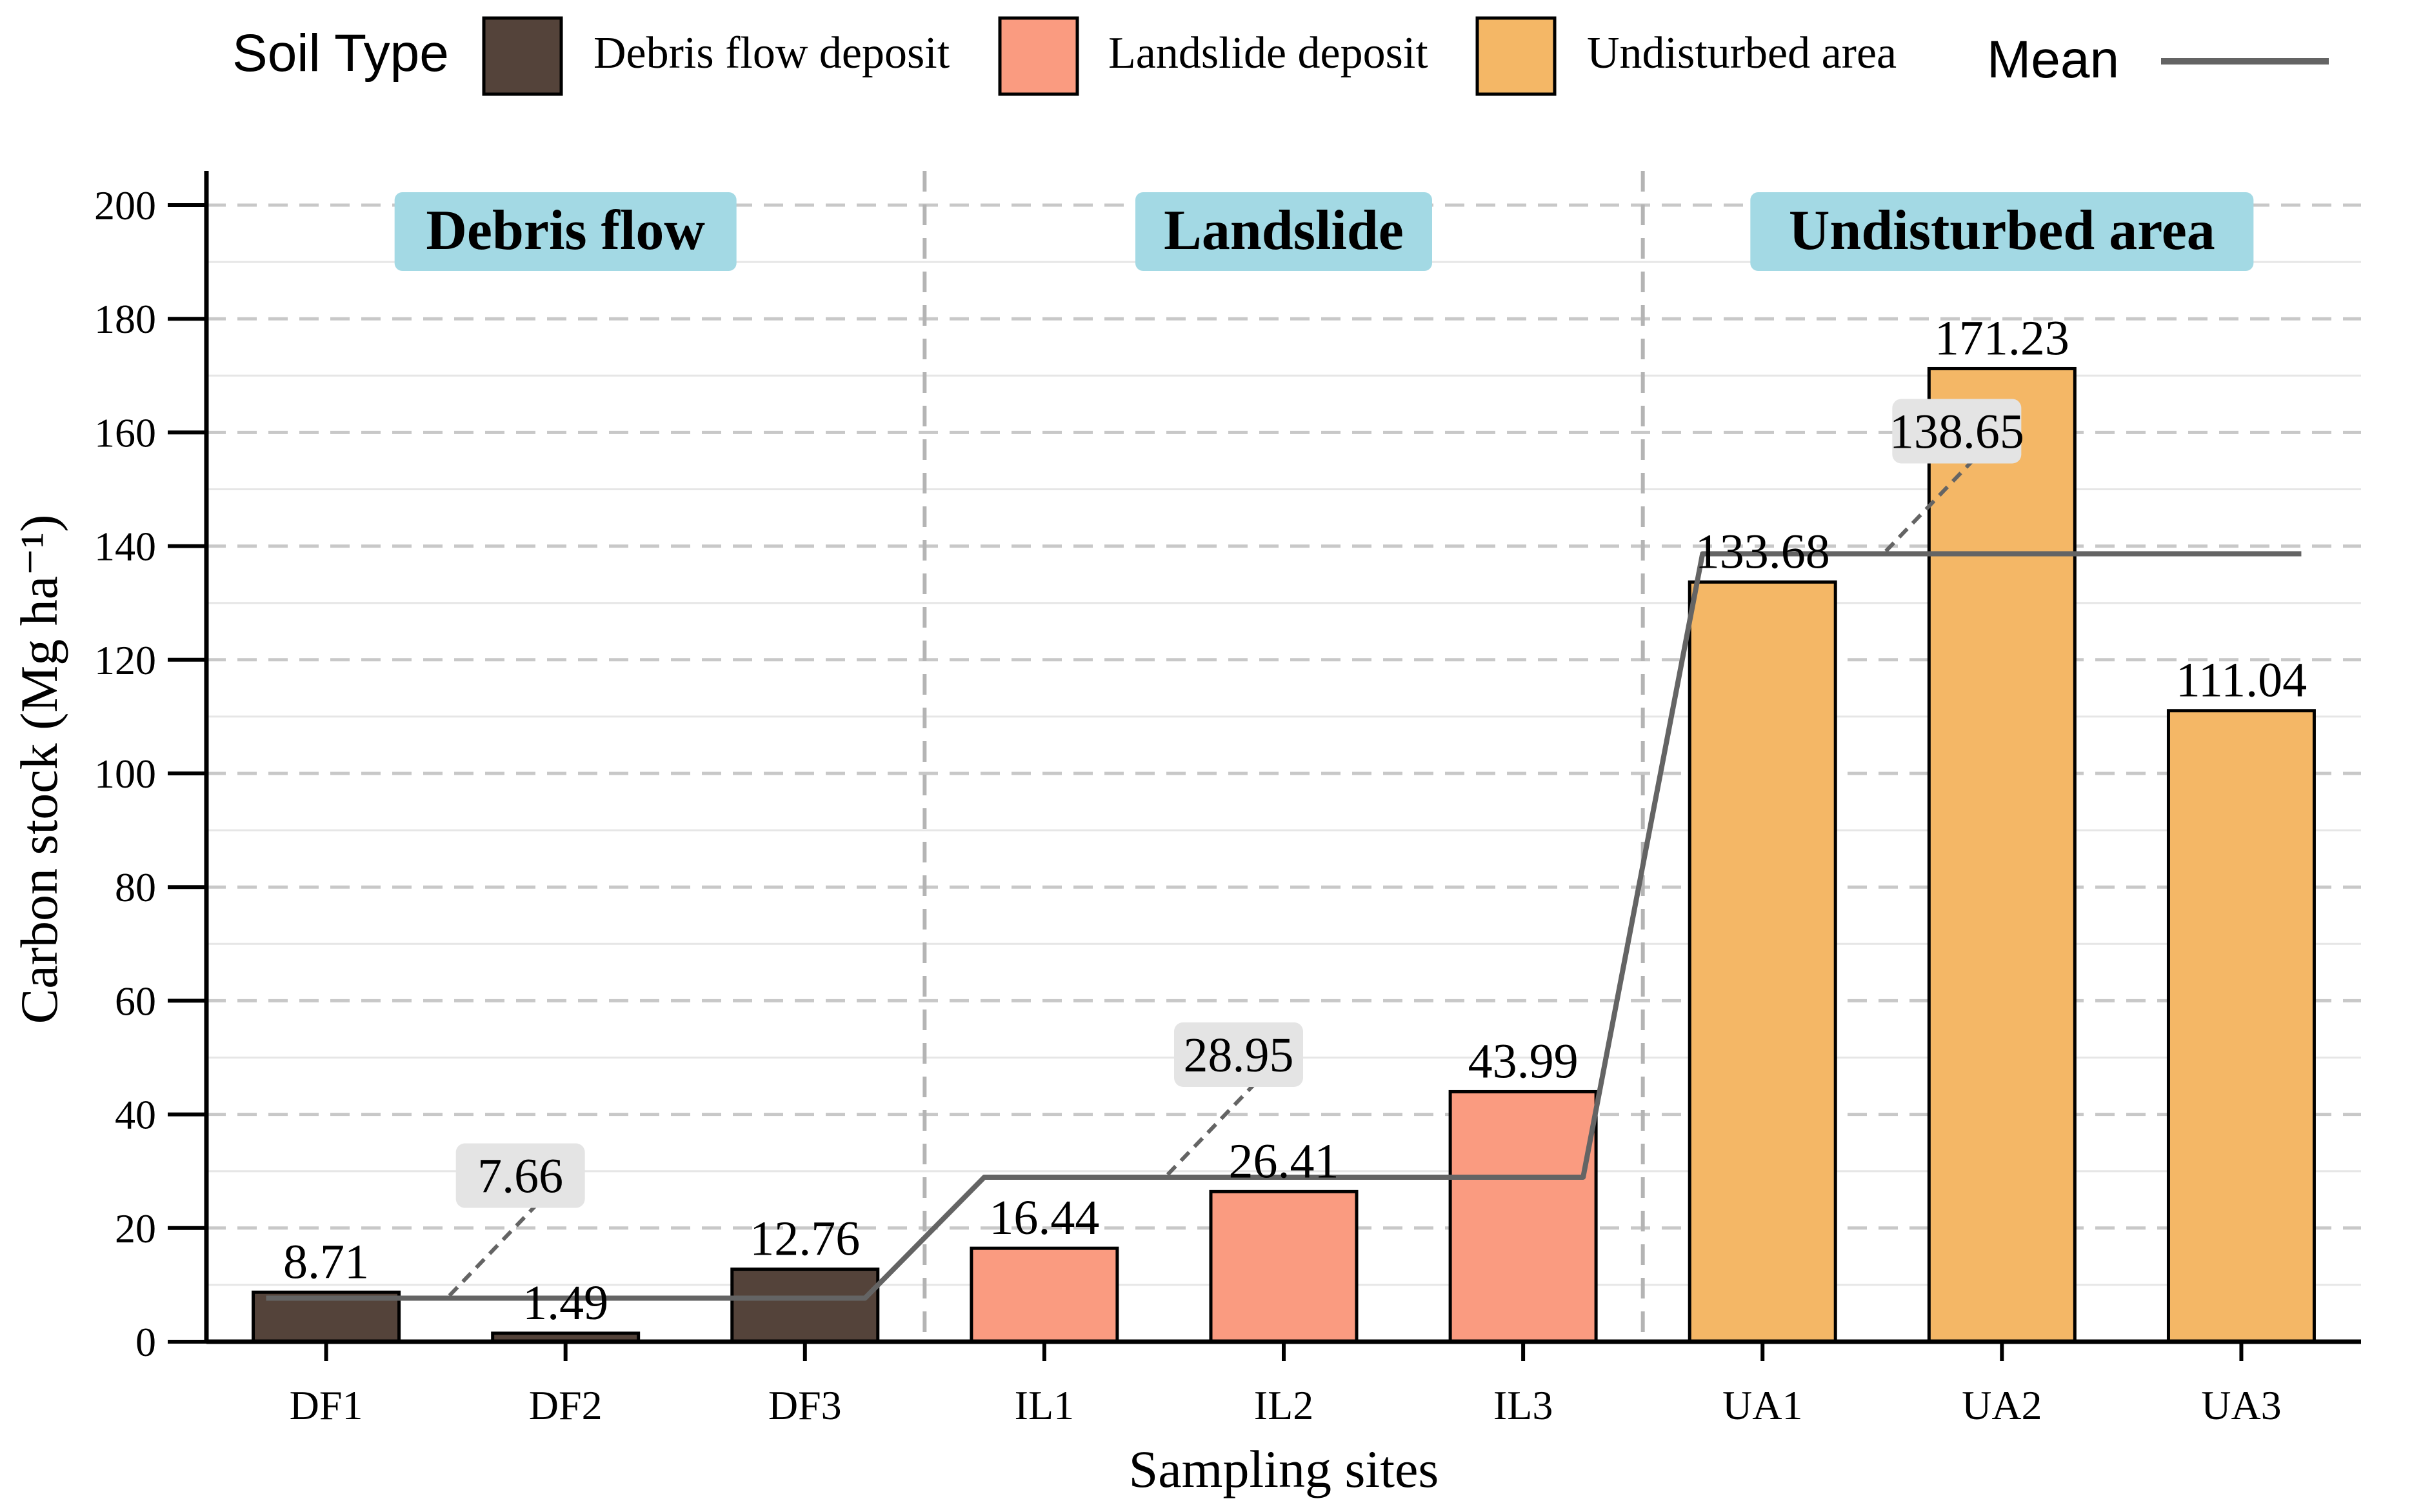  I want to click on bar-df3, so click(805, 1306).